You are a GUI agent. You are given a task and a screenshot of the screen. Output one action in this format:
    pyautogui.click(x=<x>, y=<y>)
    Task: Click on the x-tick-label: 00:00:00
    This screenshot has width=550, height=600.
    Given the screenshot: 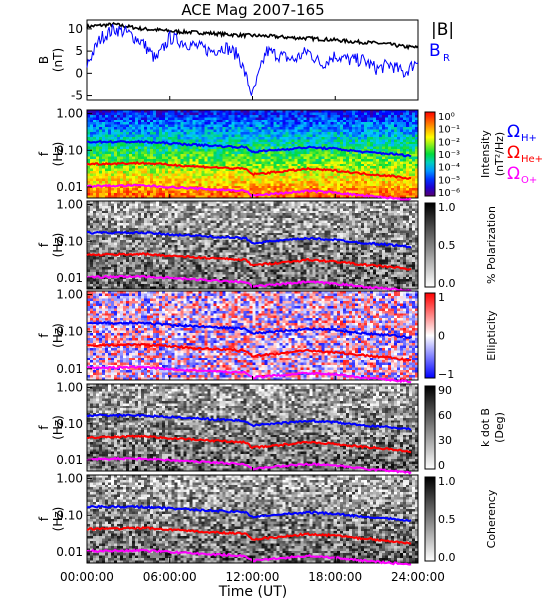 What is the action you would take?
    pyautogui.click(x=87, y=577)
    